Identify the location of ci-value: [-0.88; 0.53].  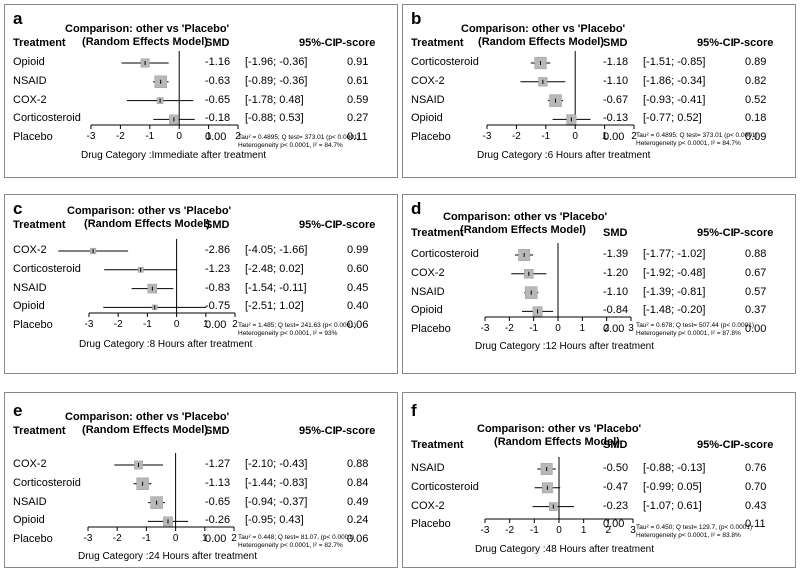
(274, 118).